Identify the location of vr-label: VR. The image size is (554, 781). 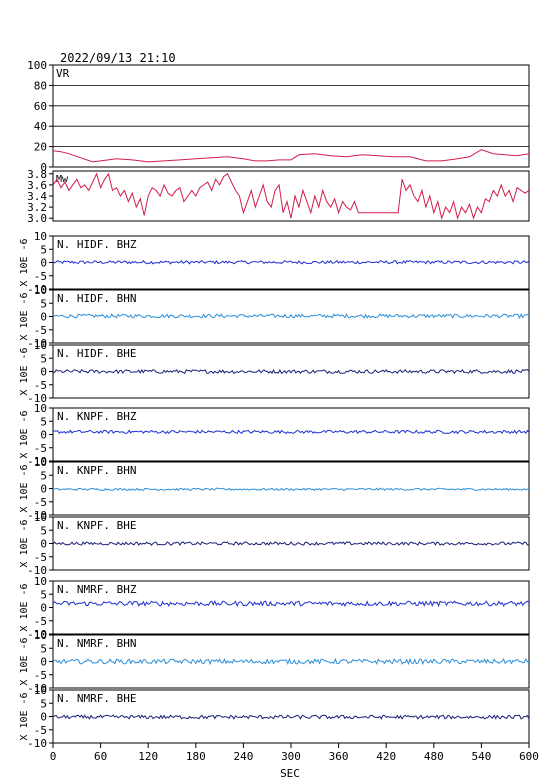
(63, 73).